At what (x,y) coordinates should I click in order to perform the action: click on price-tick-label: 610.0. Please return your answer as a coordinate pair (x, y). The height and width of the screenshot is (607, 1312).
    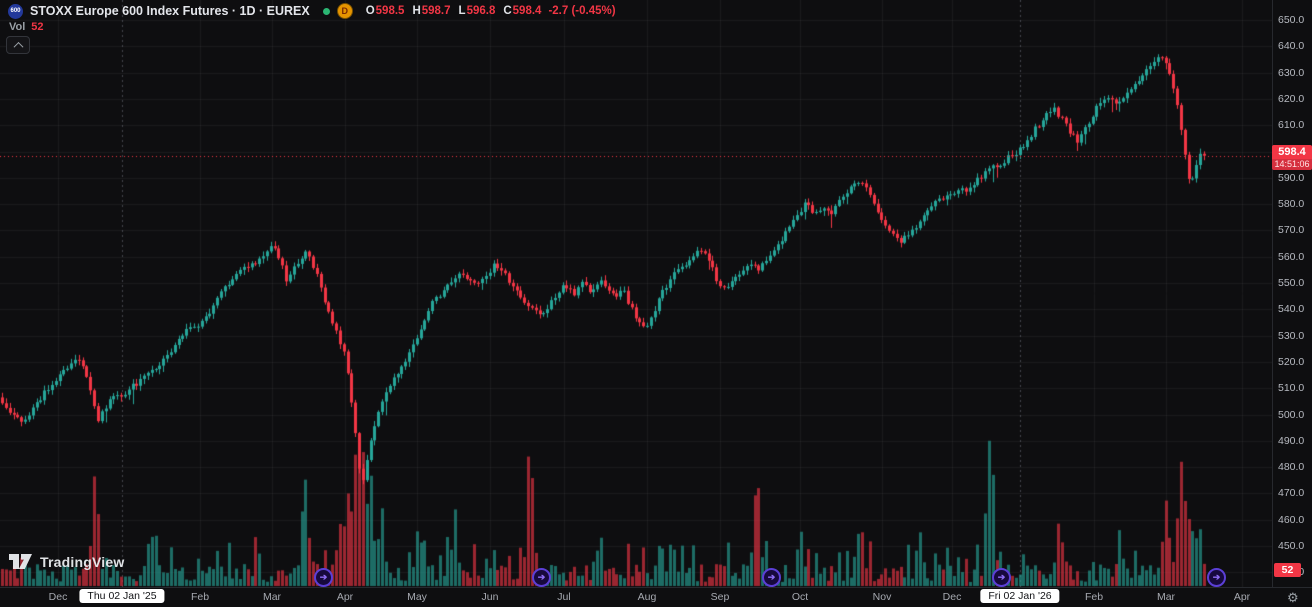
    Looking at the image, I should click on (1291, 125).